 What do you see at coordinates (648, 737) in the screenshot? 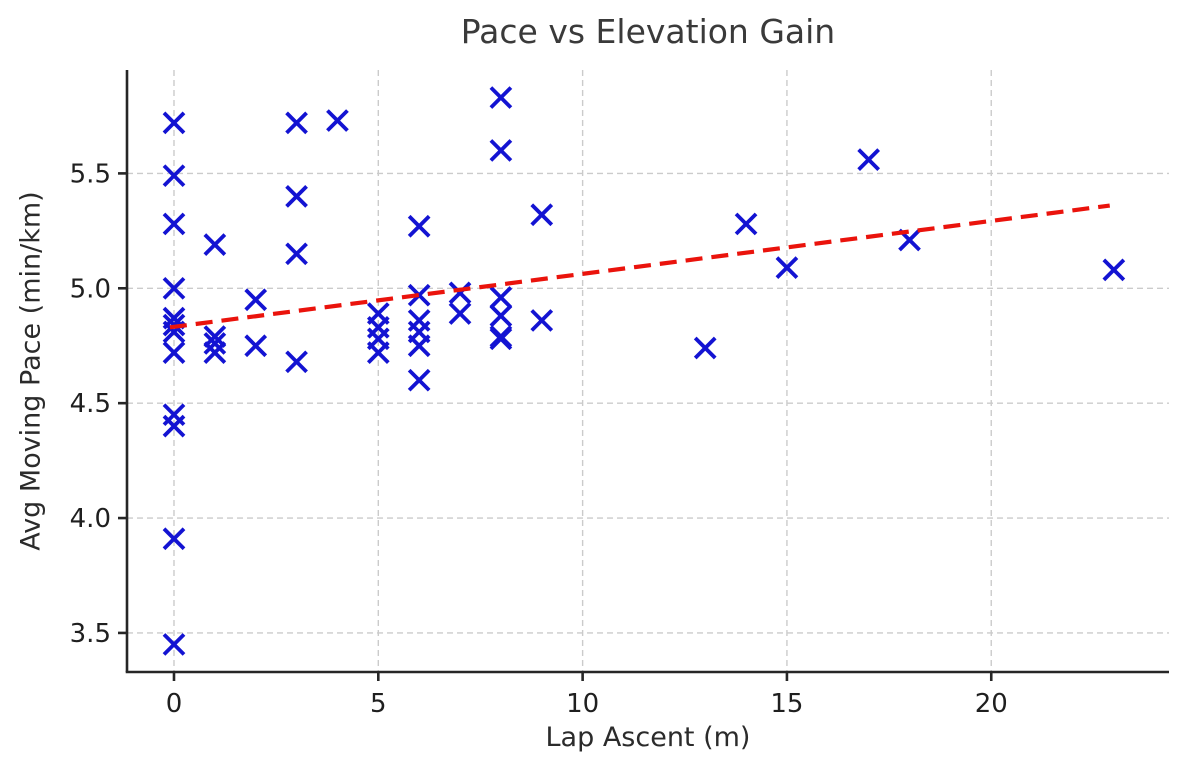
I see `x-axis-label: Lap Ascent (m)` at bounding box center [648, 737].